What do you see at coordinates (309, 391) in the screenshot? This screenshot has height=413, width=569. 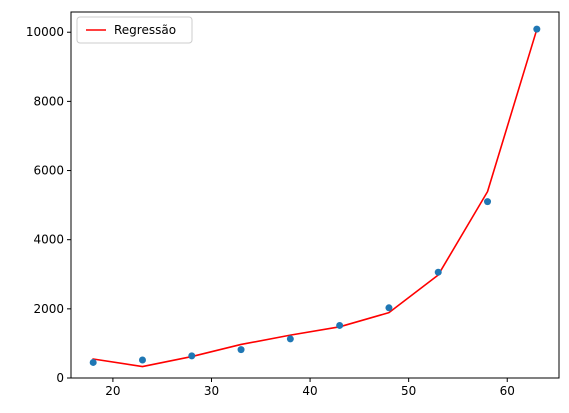 I see `x-tick-label: 40` at bounding box center [309, 391].